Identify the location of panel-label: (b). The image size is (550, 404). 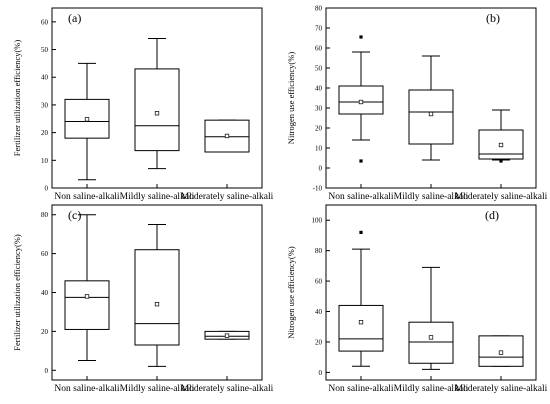
(493, 18).